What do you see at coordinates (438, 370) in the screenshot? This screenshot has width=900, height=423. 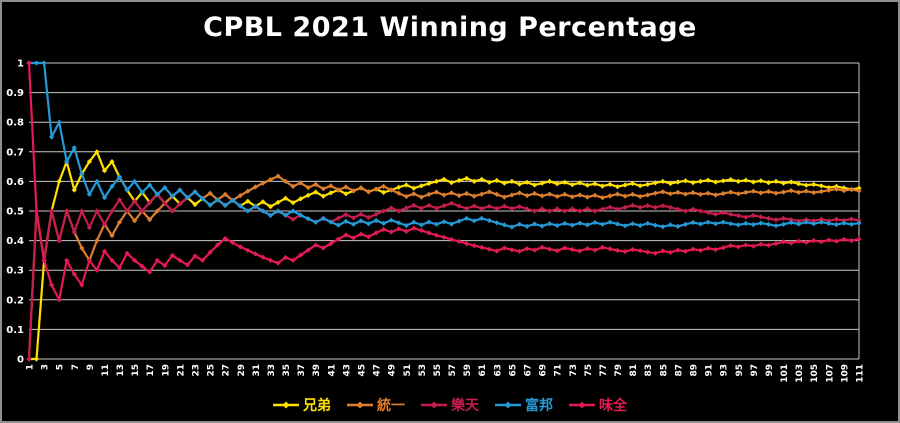 I see `x-axis-tick-label: 55` at bounding box center [438, 370].